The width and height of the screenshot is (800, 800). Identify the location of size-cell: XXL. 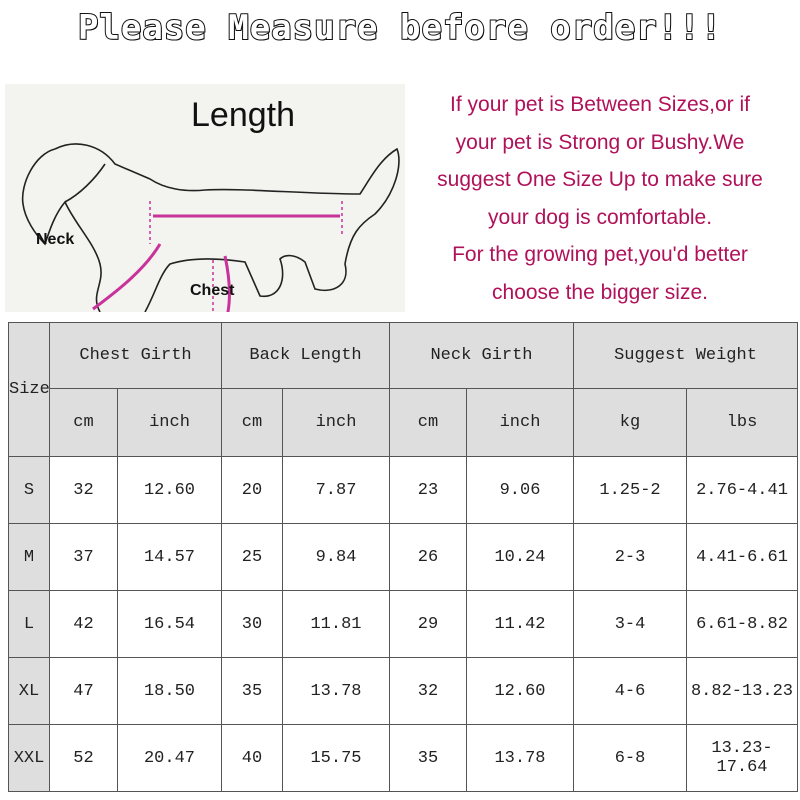
(29, 758).